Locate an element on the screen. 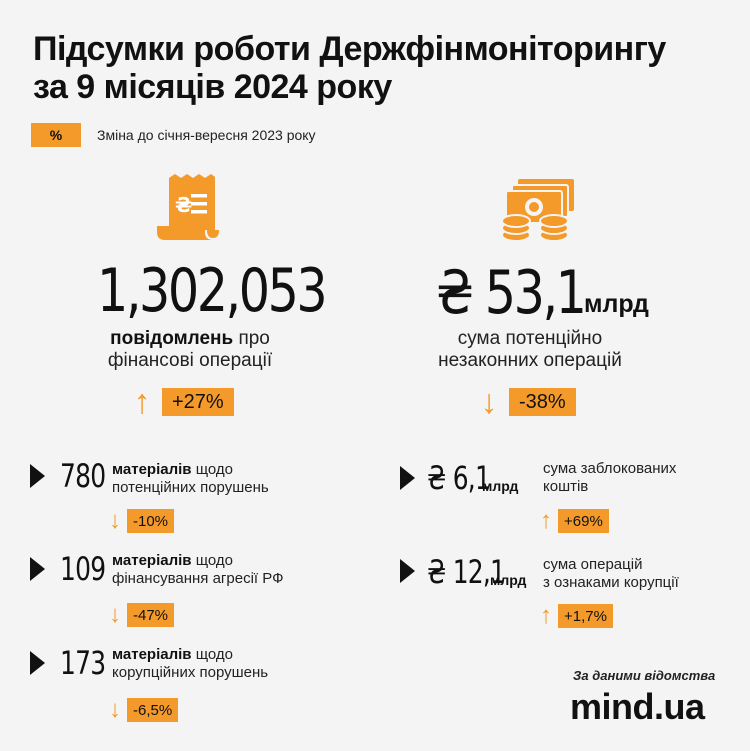 The image size is (750, 751). legend: % Зміна до січня-вересня 2023 року is located at coordinates (173, 135).